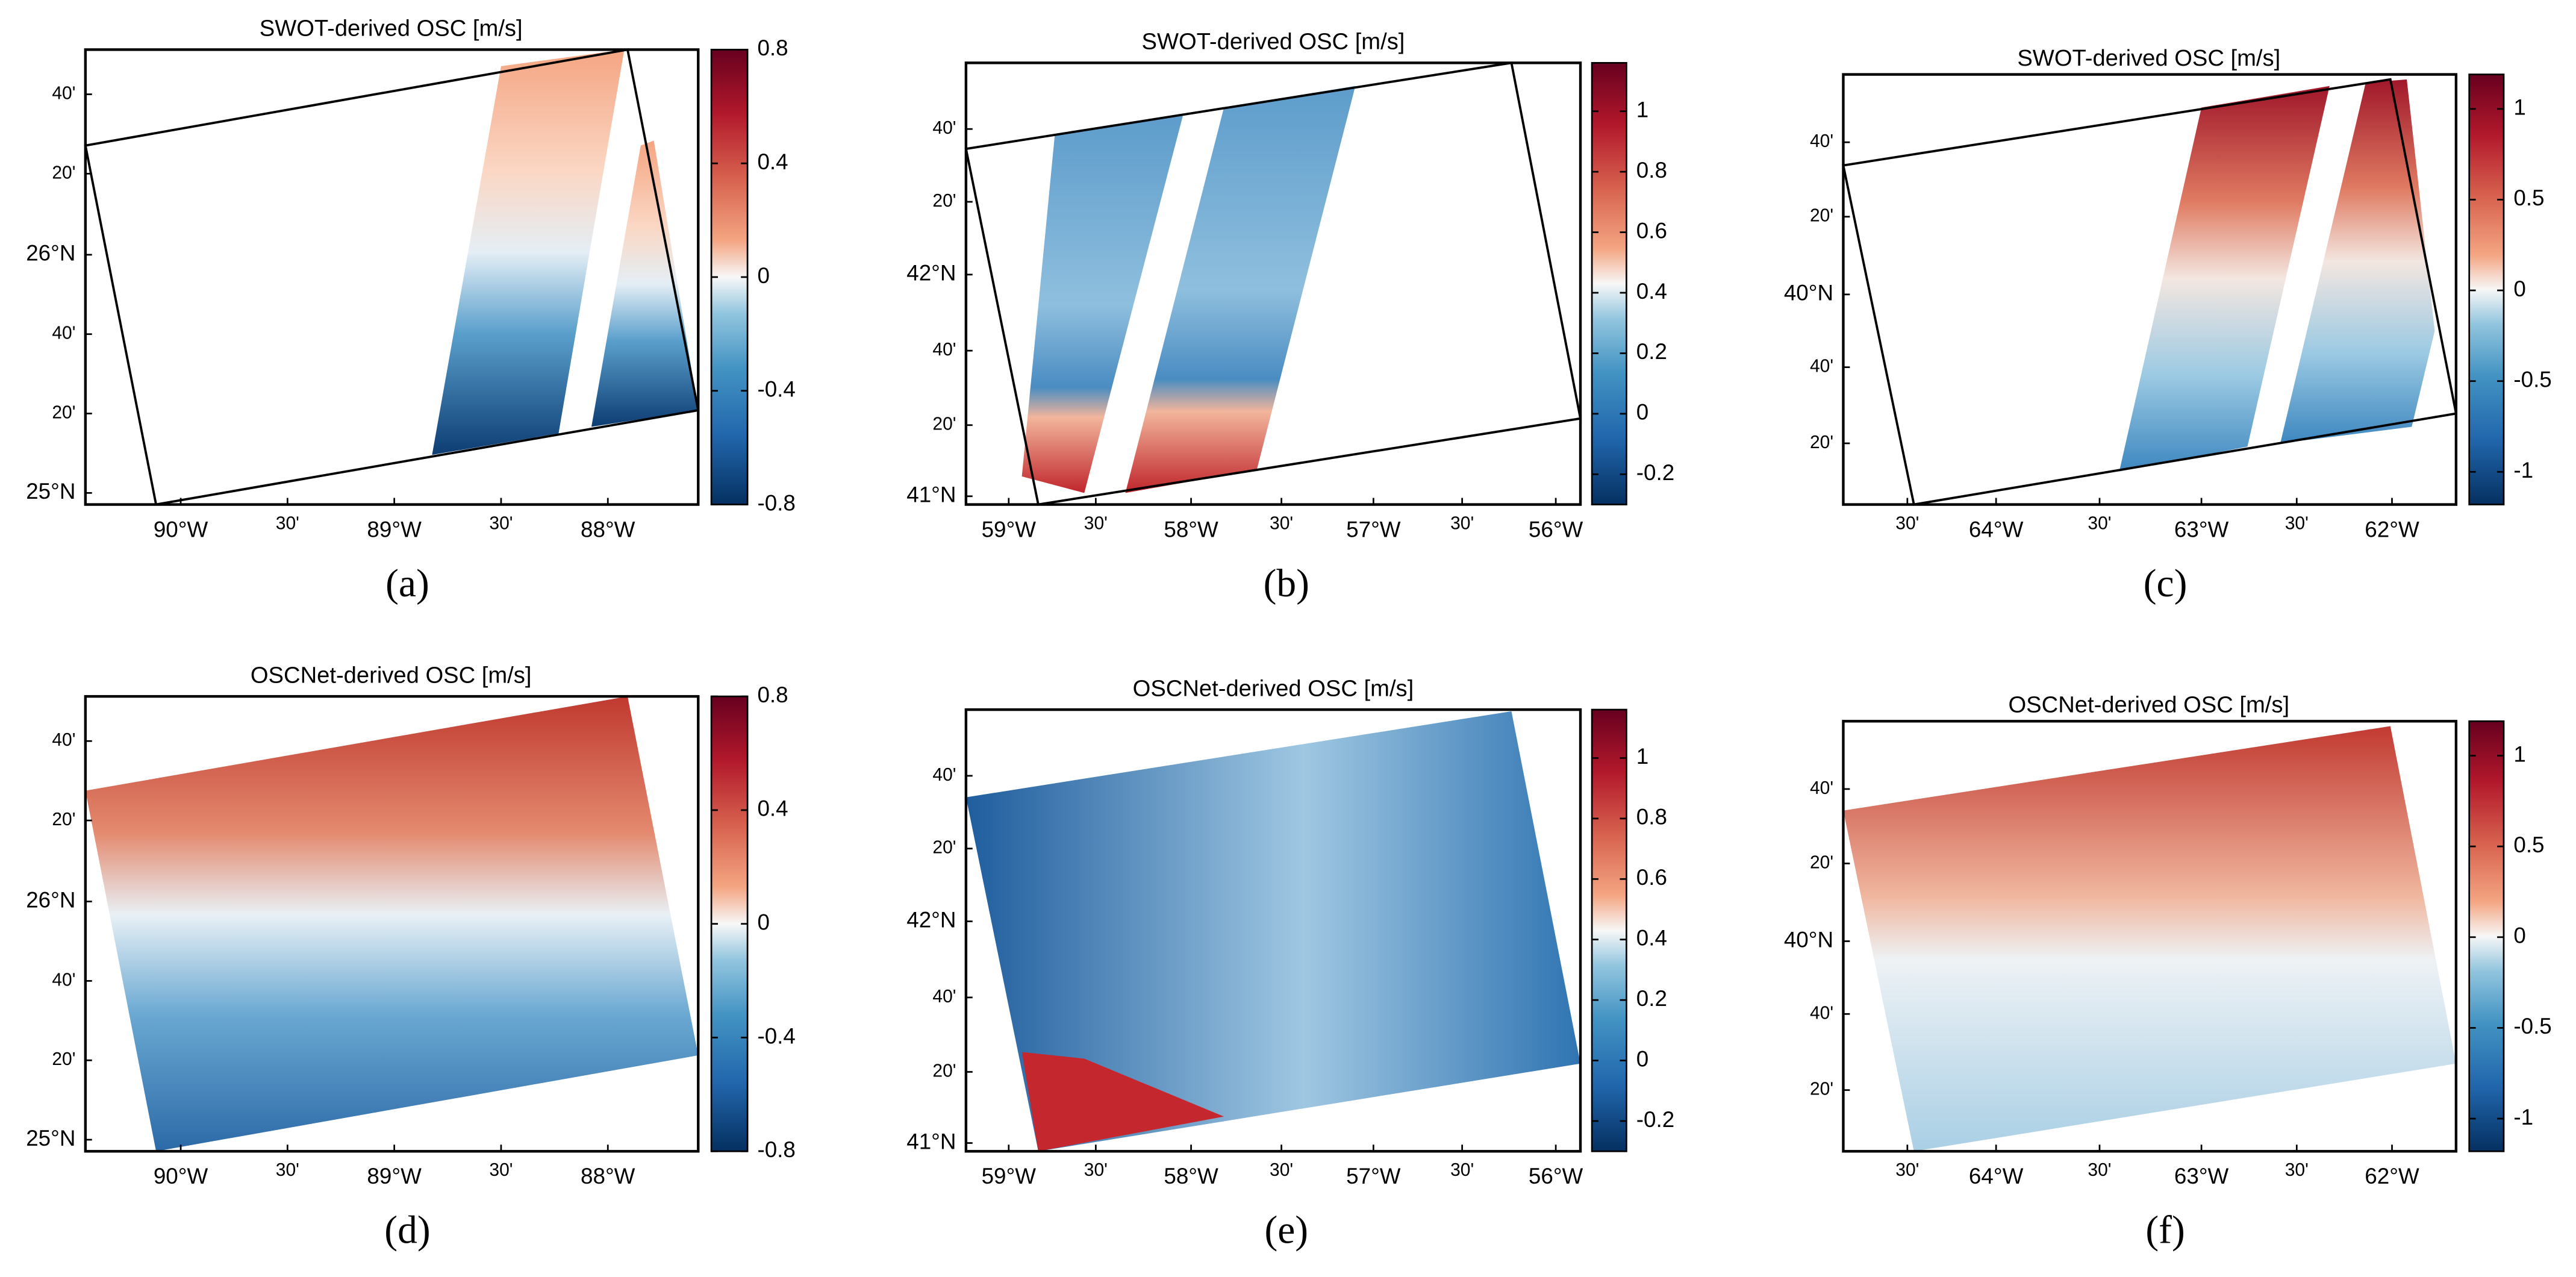  What do you see at coordinates (2166, 583) in the screenshot?
I see `panel-caption: (c)` at bounding box center [2166, 583].